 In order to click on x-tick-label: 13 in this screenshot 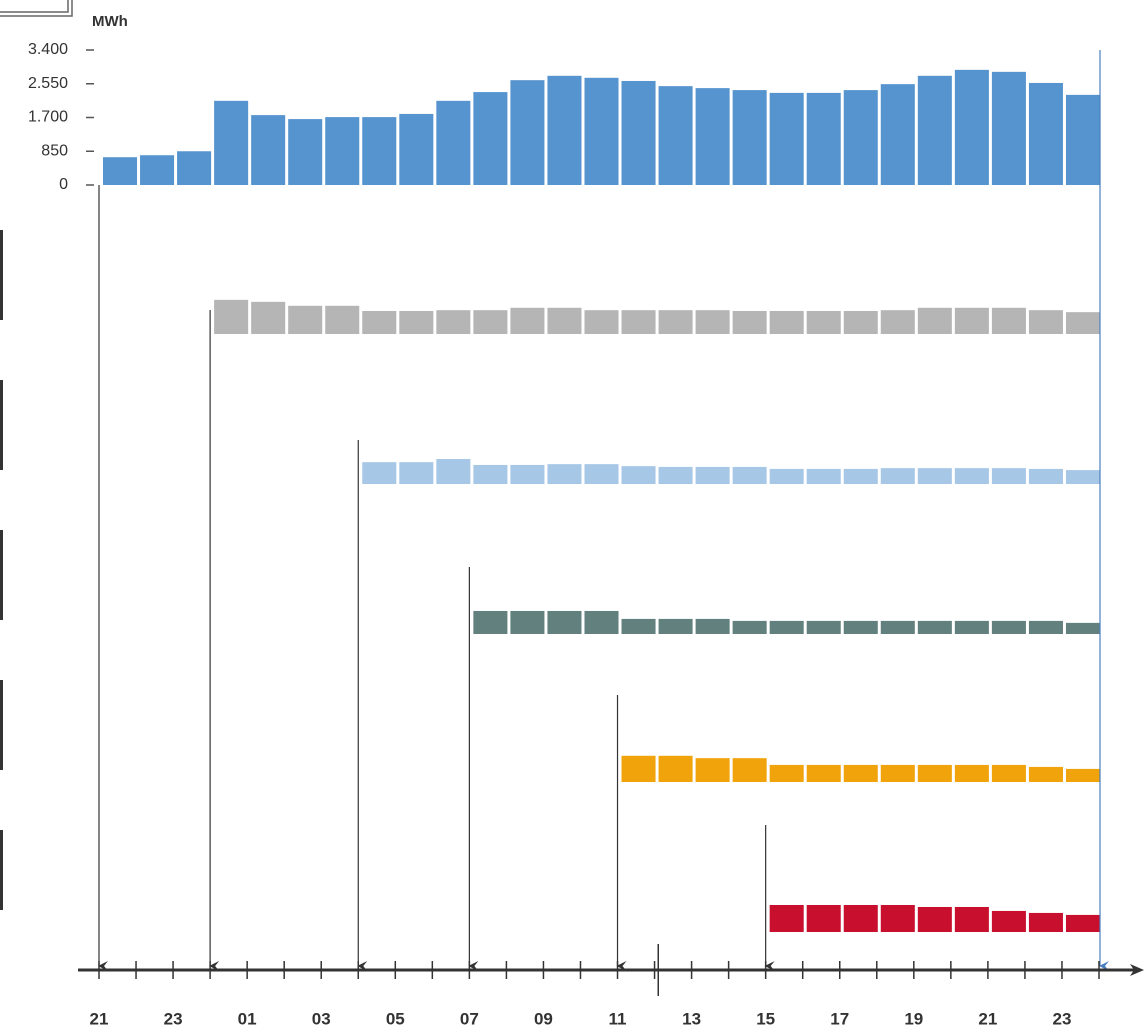, I will do `click(691, 1018)`.